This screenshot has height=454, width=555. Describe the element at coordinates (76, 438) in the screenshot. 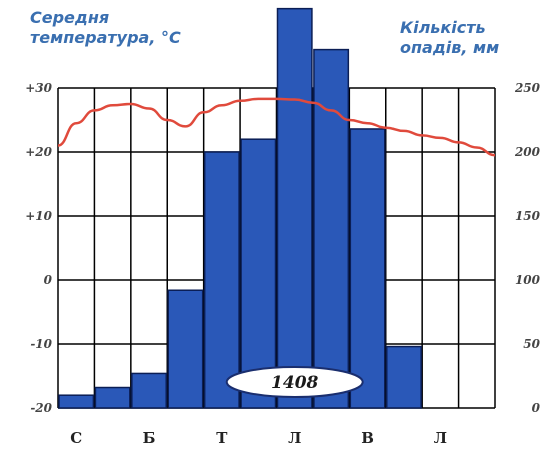

I see `month-label: С` at that location.